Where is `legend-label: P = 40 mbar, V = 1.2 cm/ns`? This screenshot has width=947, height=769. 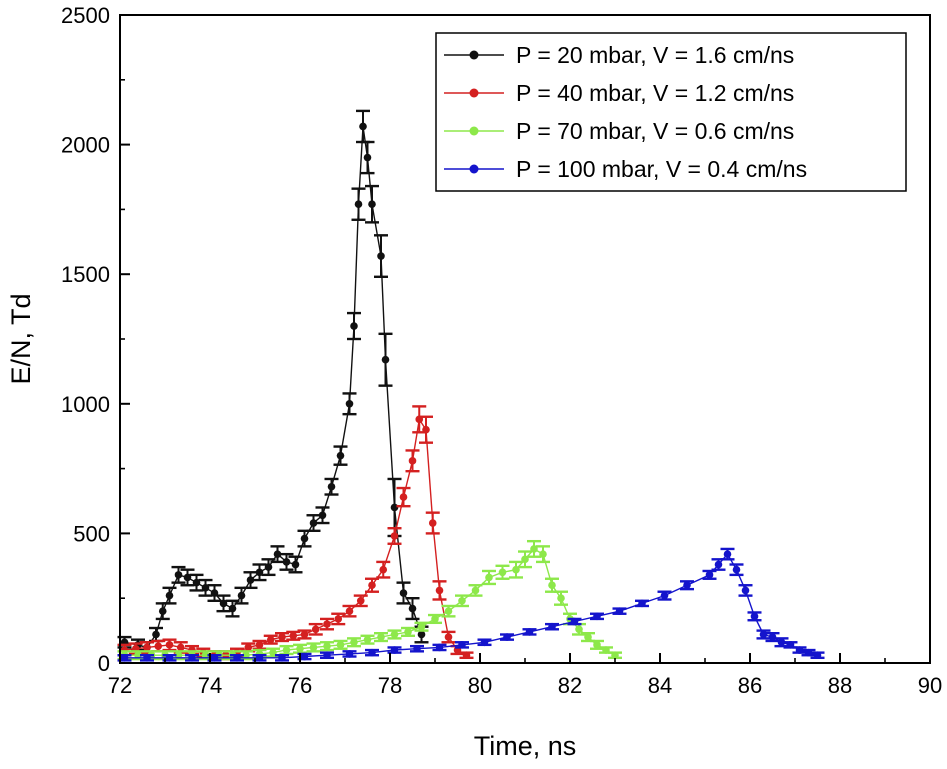
legend-label: P = 40 mbar, V = 1.2 cm/ns is located at coordinates (655, 93).